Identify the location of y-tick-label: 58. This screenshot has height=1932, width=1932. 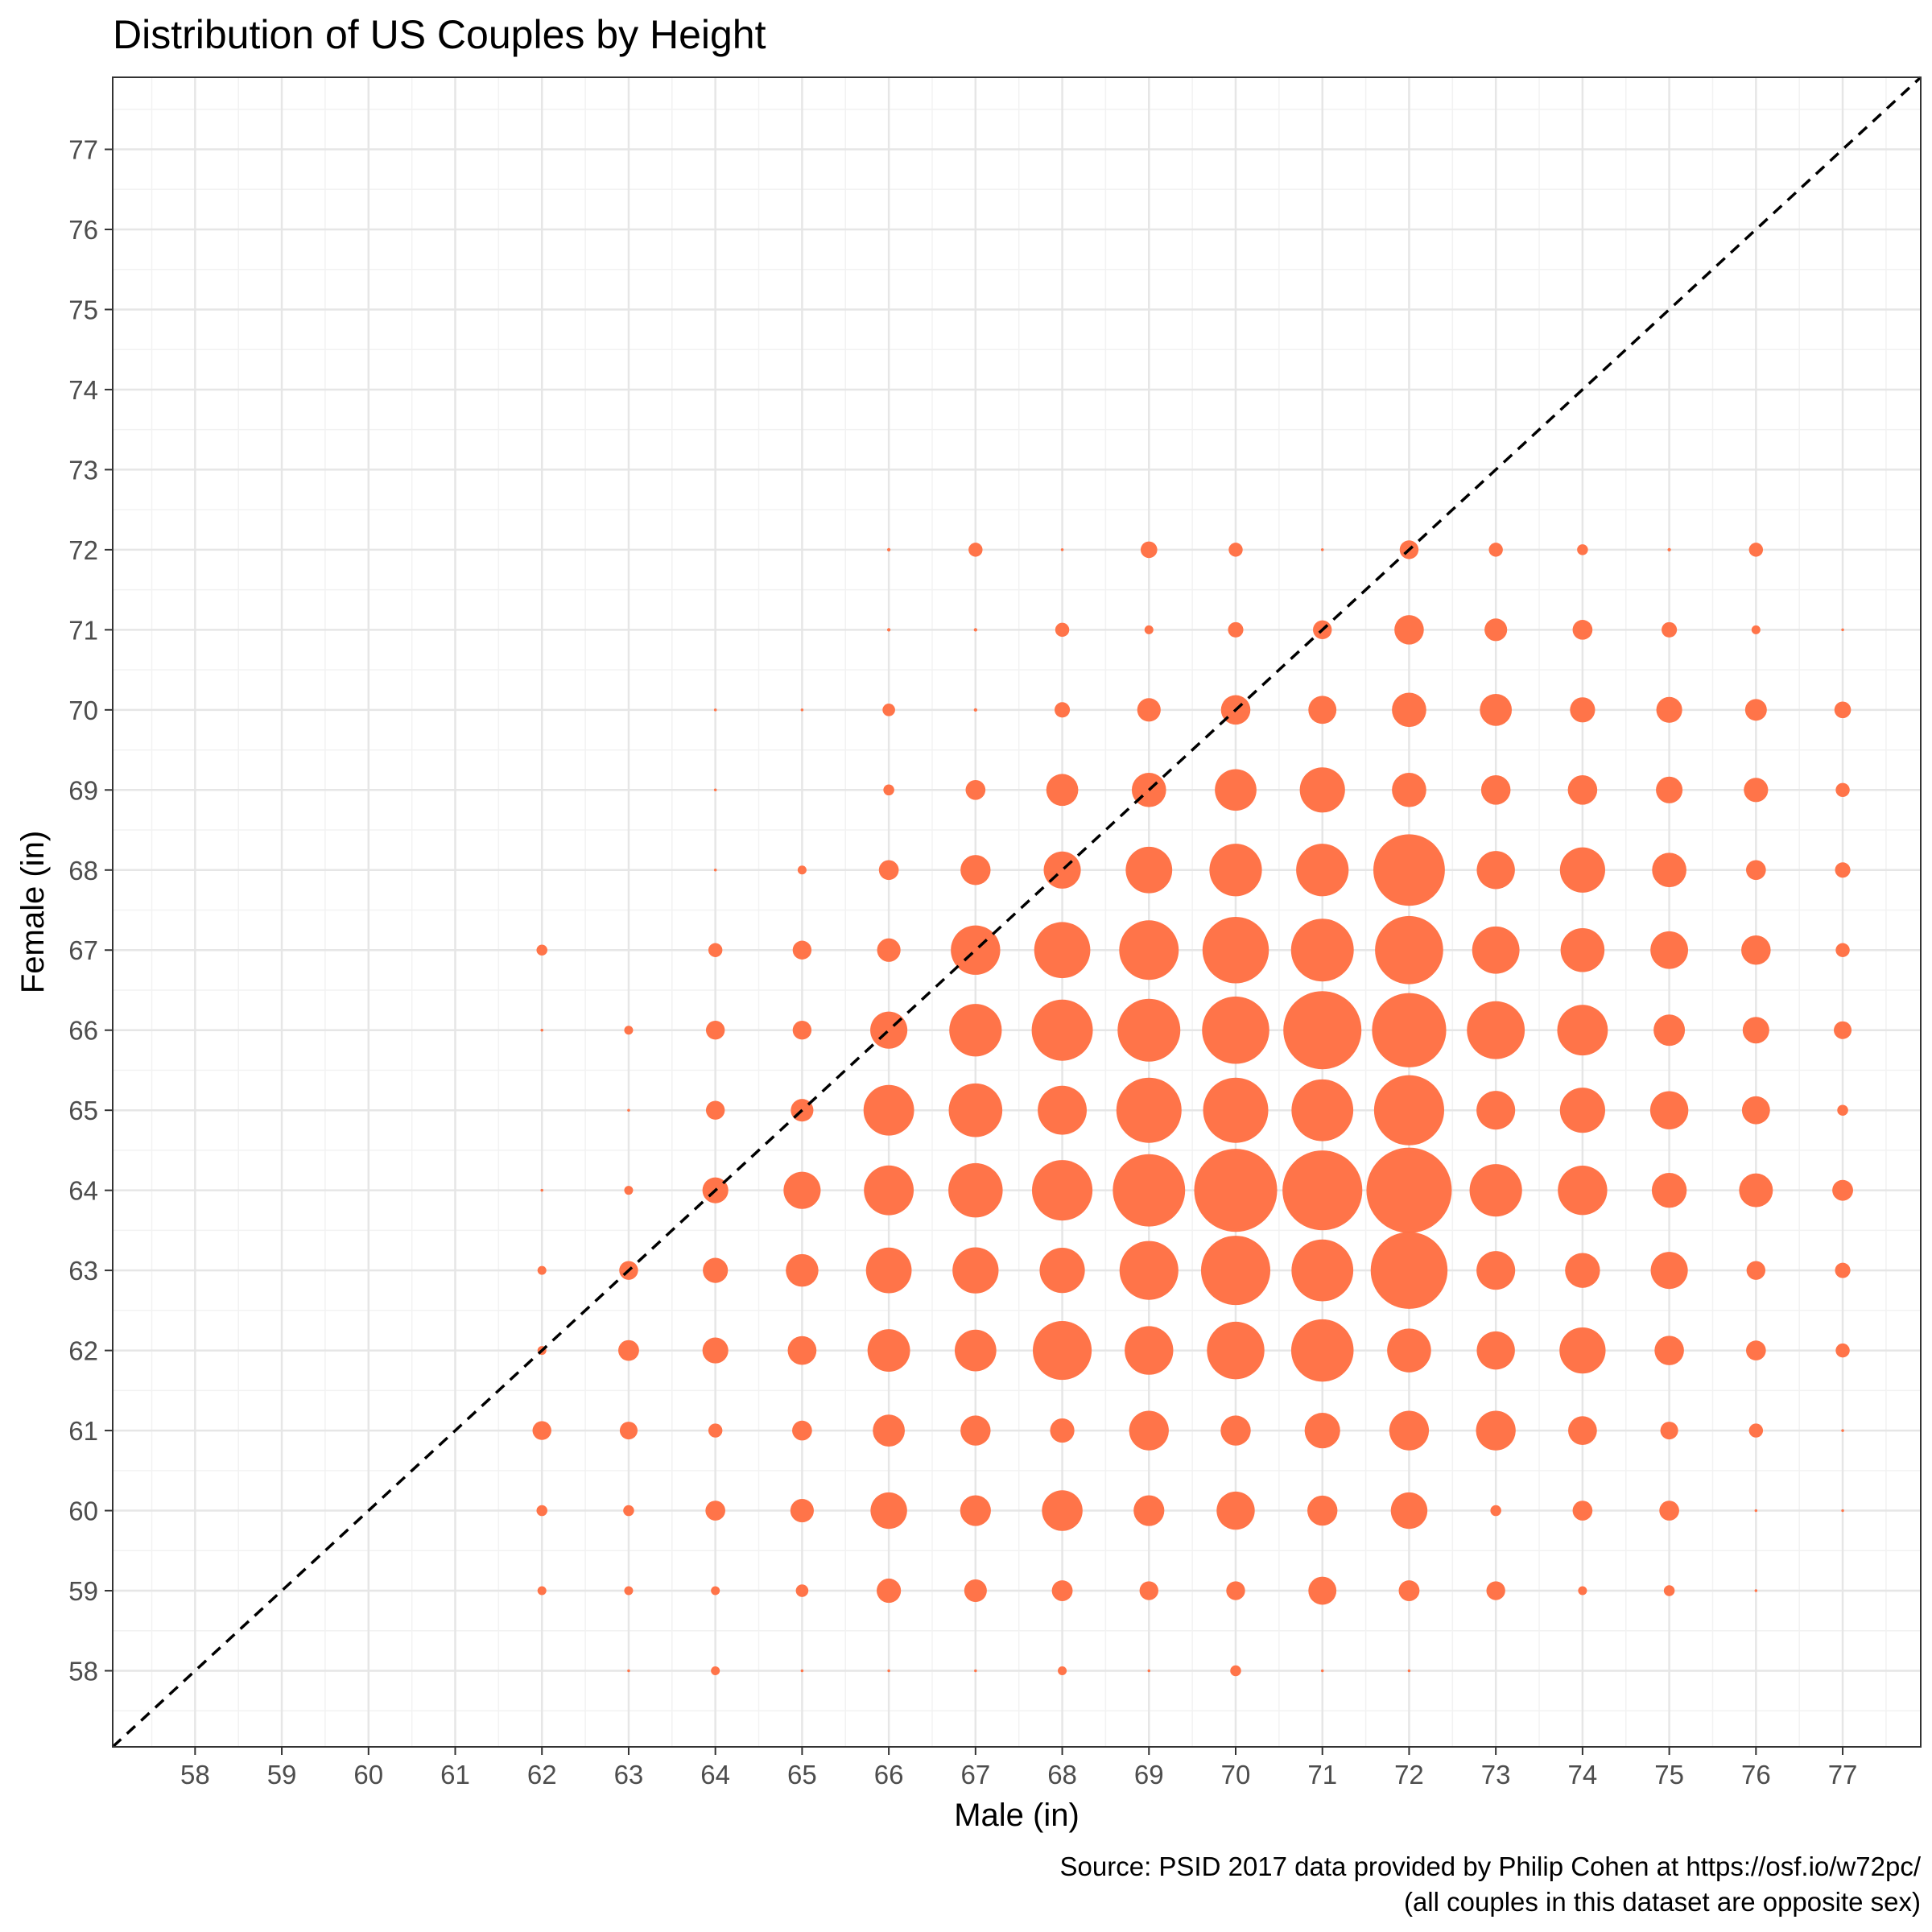
(83, 1671).